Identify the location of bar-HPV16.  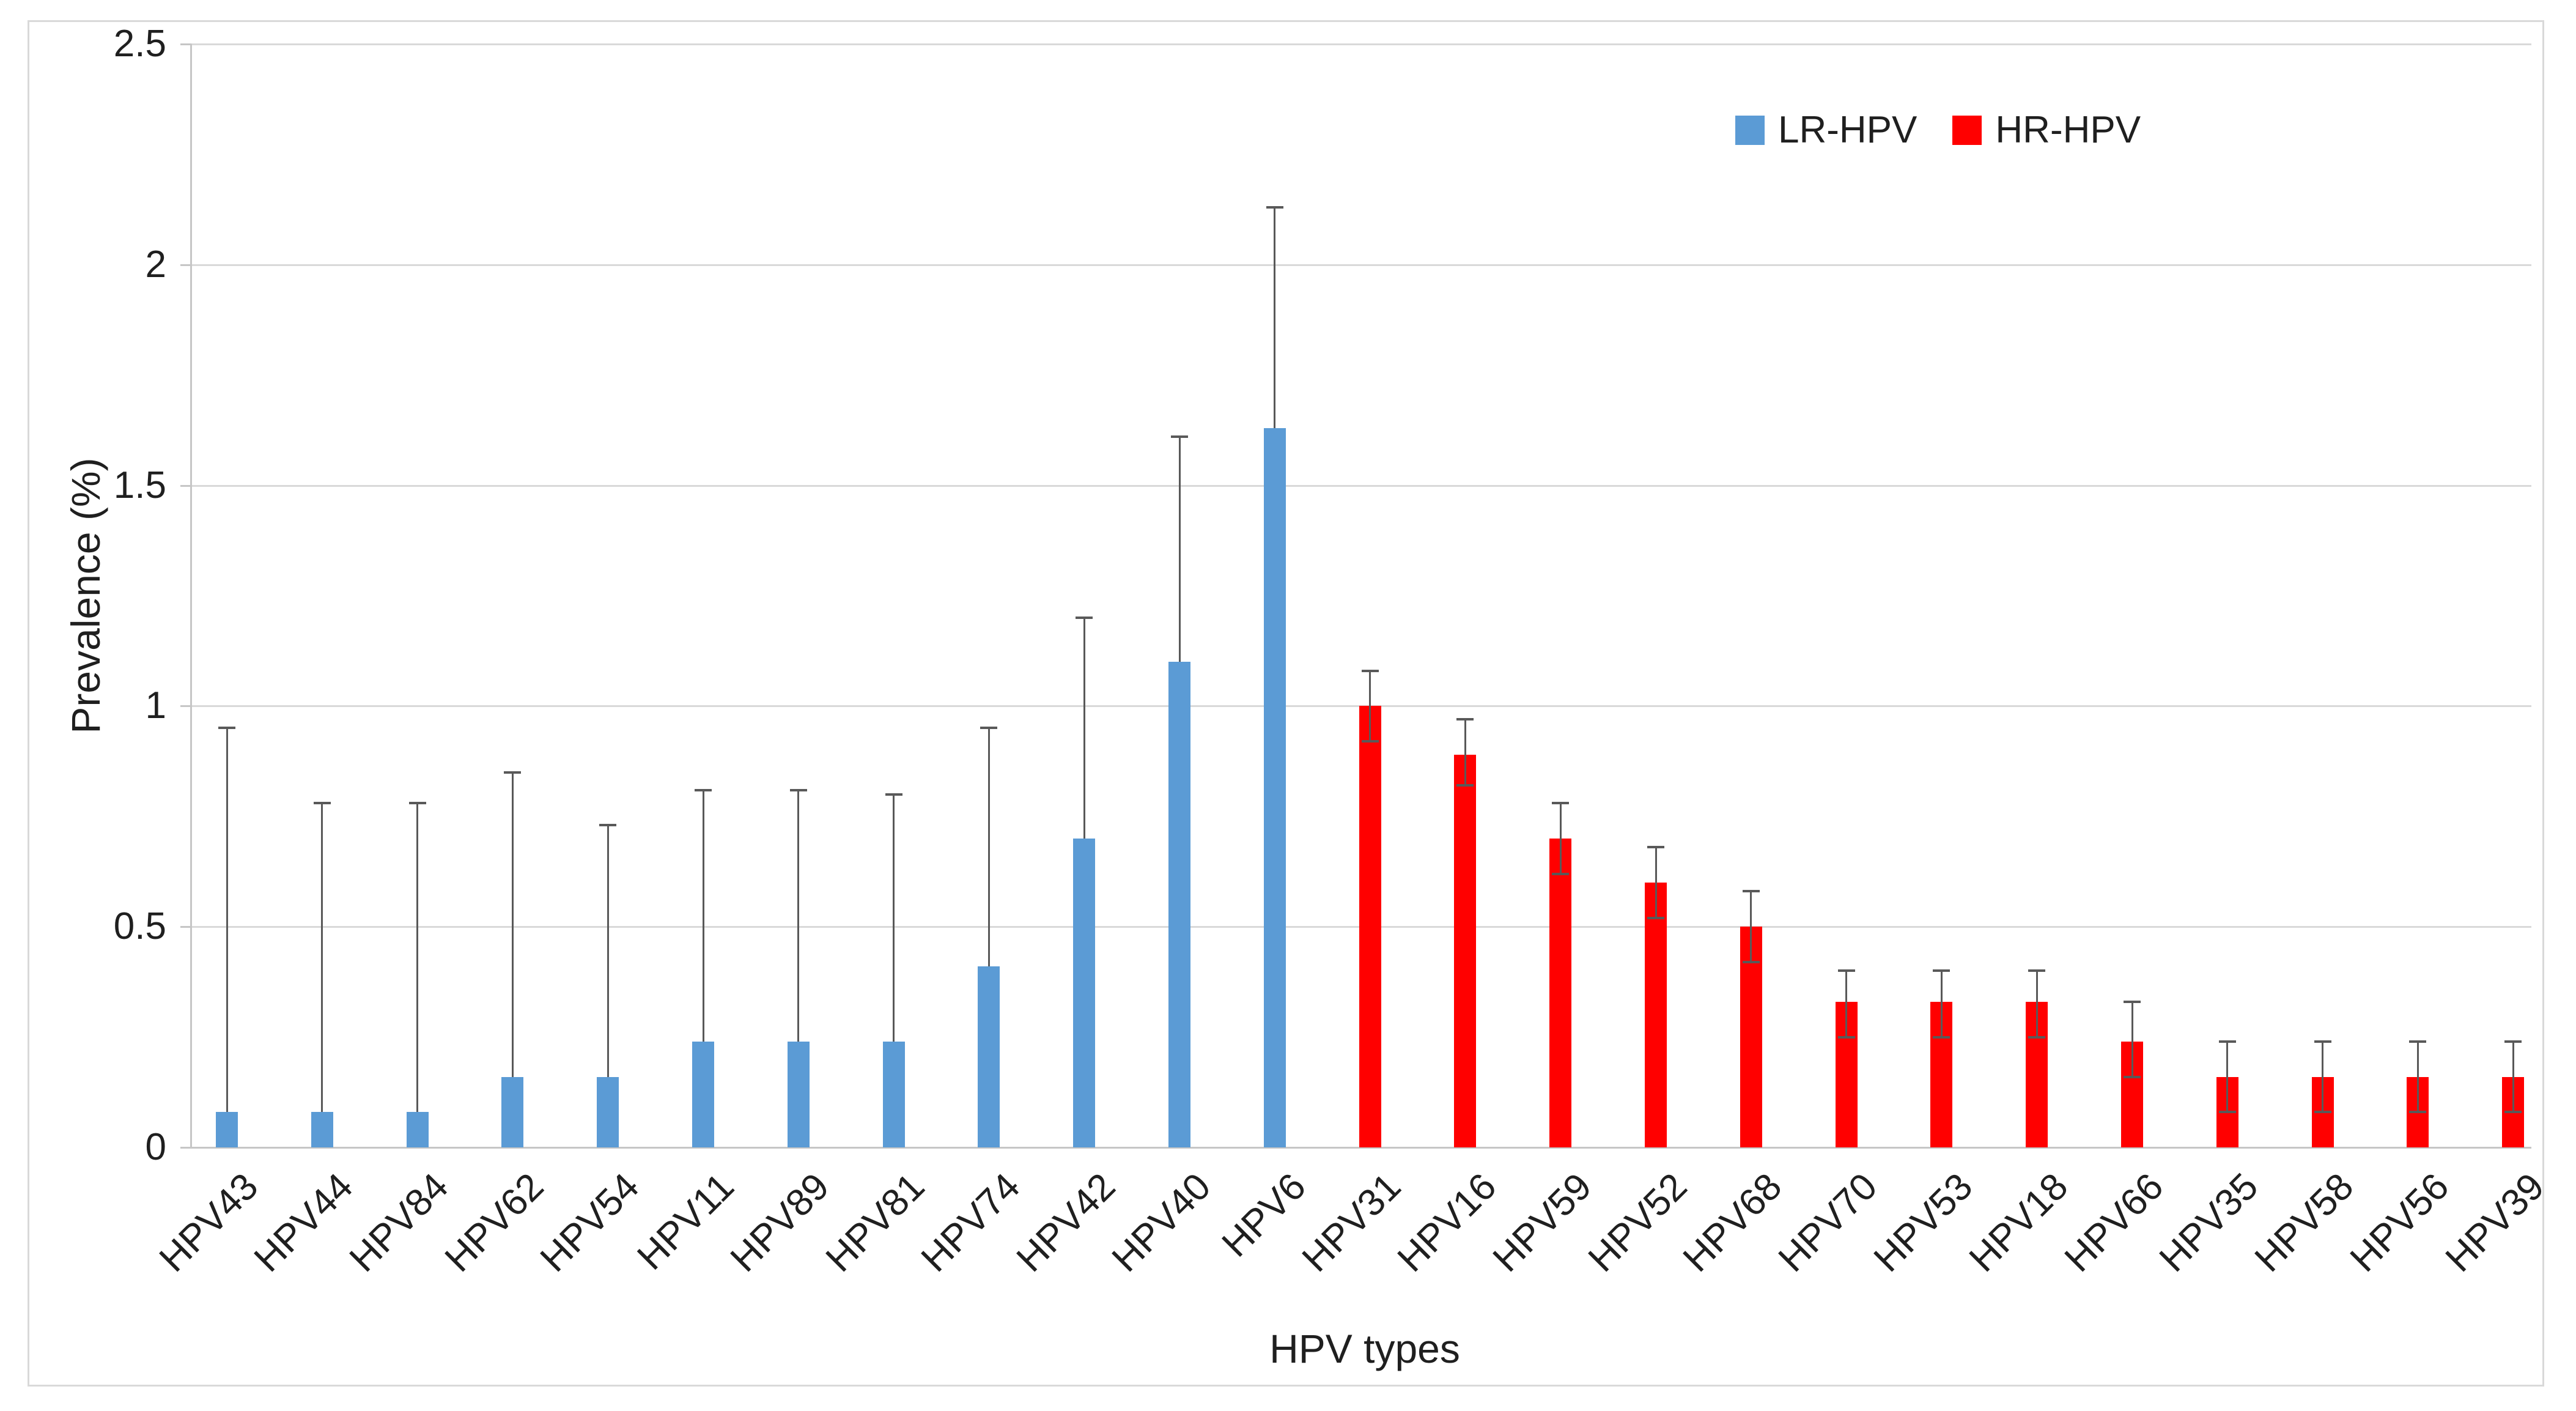
(1465, 950).